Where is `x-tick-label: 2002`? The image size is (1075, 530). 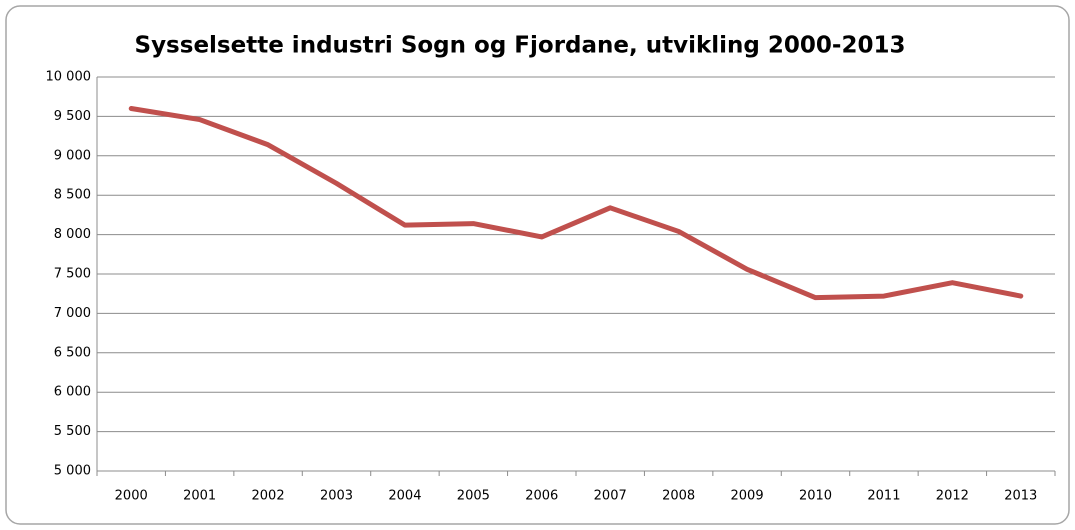
x-tick-label: 2002 is located at coordinates (268, 496).